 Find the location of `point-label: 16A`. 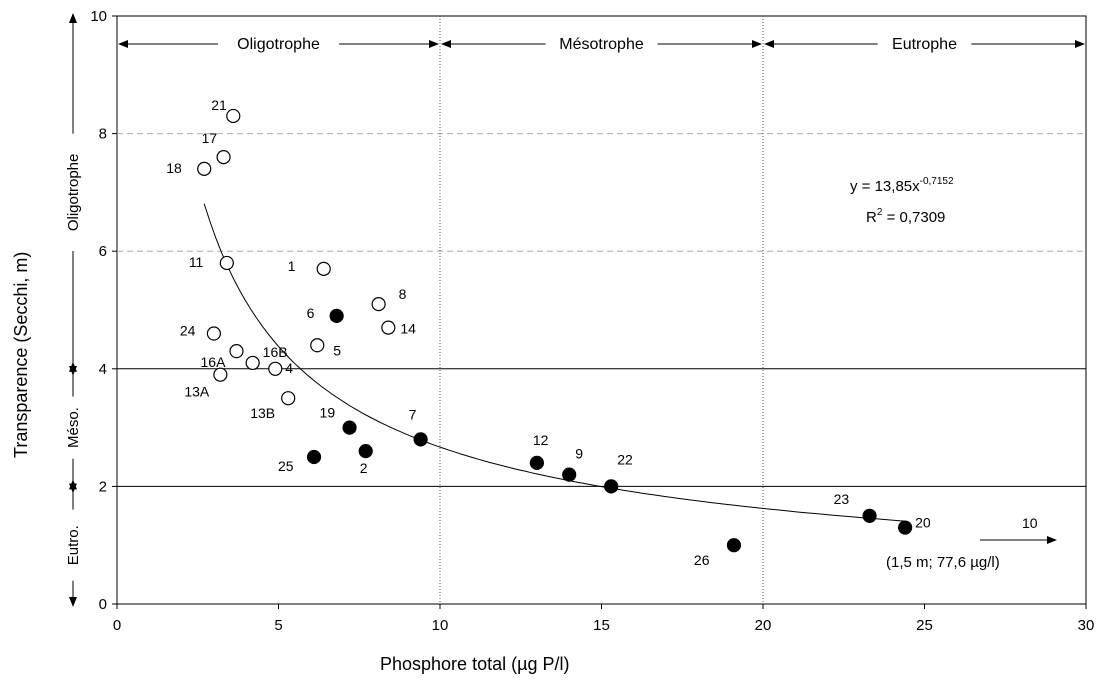

point-label: 16A is located at coordinates (214, 362).